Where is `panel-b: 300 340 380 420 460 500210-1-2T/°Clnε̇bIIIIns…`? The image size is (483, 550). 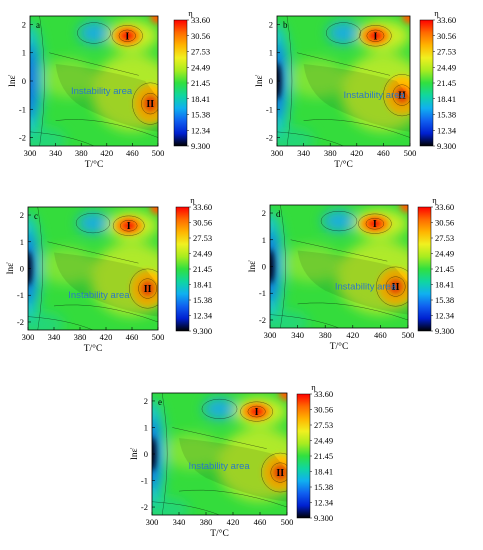
panel-b: 300 340 380 420 460 500210-1-2T/°Clnε̇bIIIIns… is located at coordinates (356, 89).